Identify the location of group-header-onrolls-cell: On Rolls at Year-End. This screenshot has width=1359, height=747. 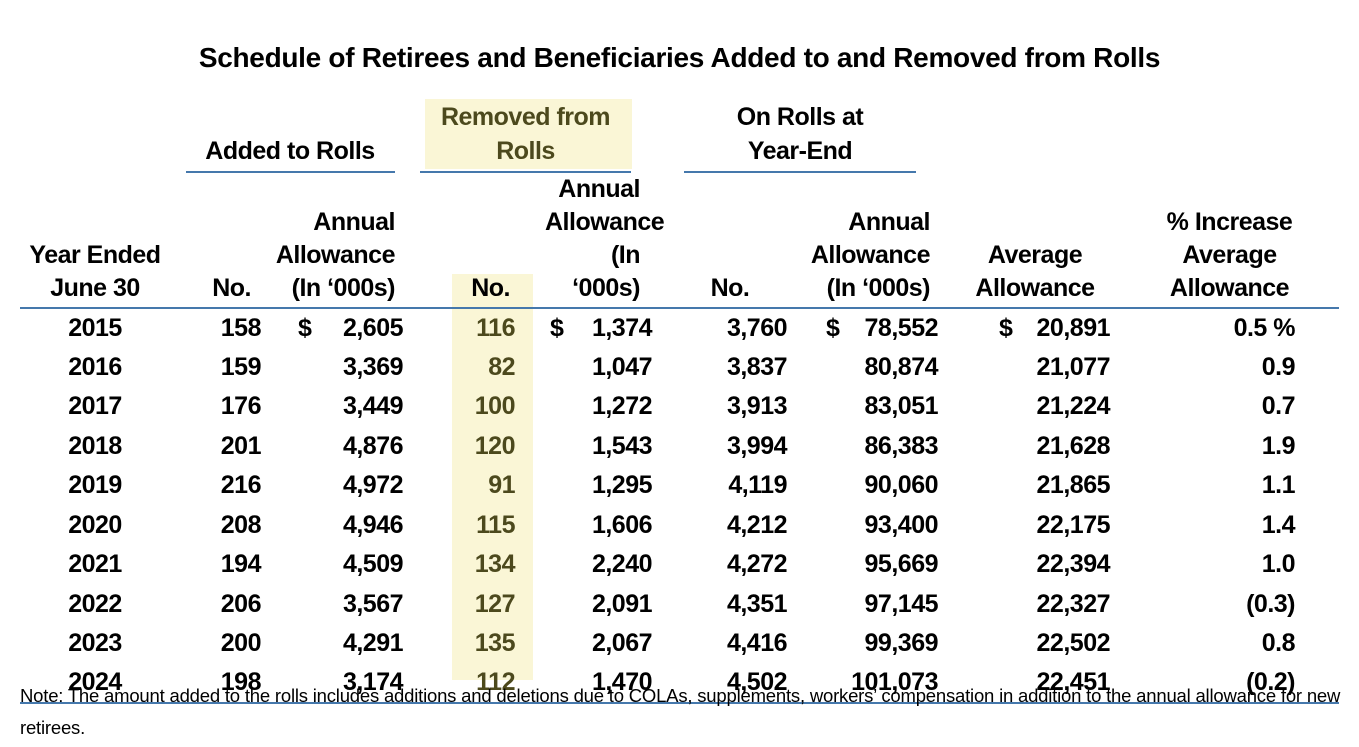
(807, 136).